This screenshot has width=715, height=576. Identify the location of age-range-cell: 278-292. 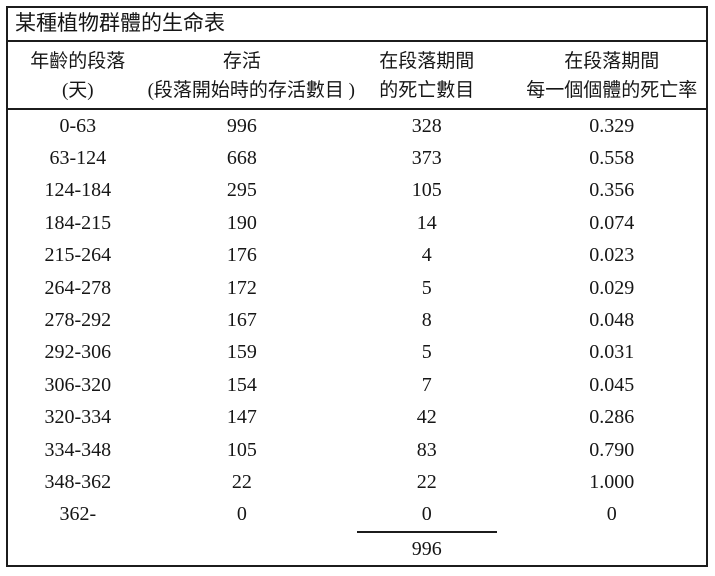
(78, 320).